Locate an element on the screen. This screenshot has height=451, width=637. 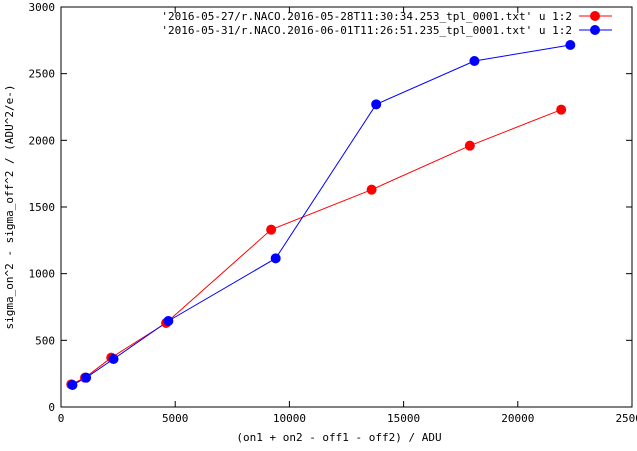
x-tick-label: 15000 is located at coordinates (403, 418).